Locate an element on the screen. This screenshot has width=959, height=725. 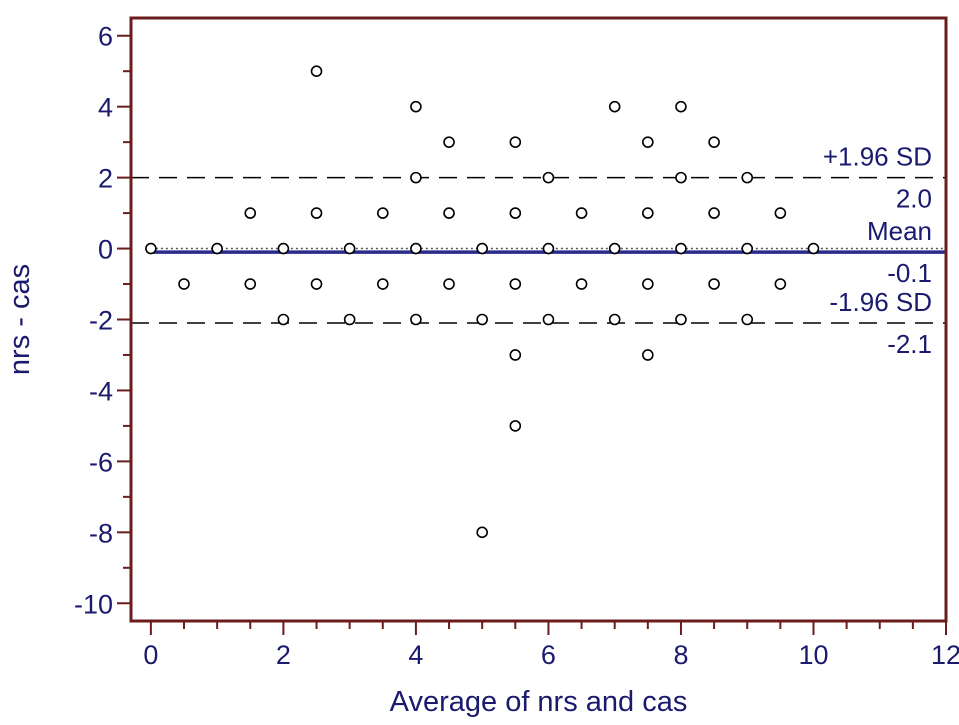
y-tick-label: -10 is located at coordinates (93, 604).